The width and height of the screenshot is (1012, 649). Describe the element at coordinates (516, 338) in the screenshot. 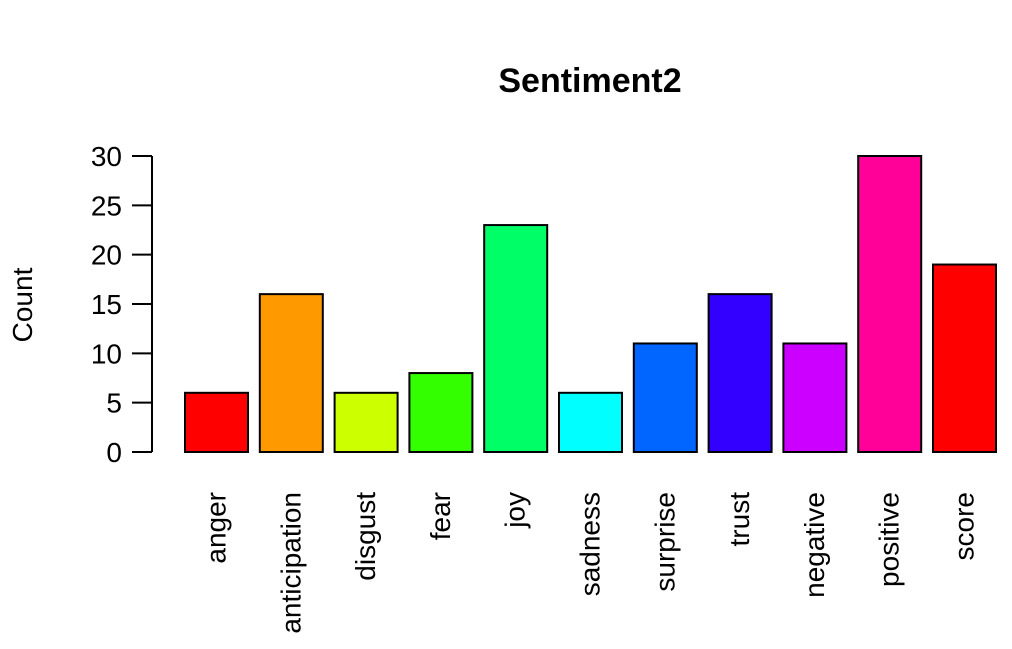

I see `bar-joy` at that location.